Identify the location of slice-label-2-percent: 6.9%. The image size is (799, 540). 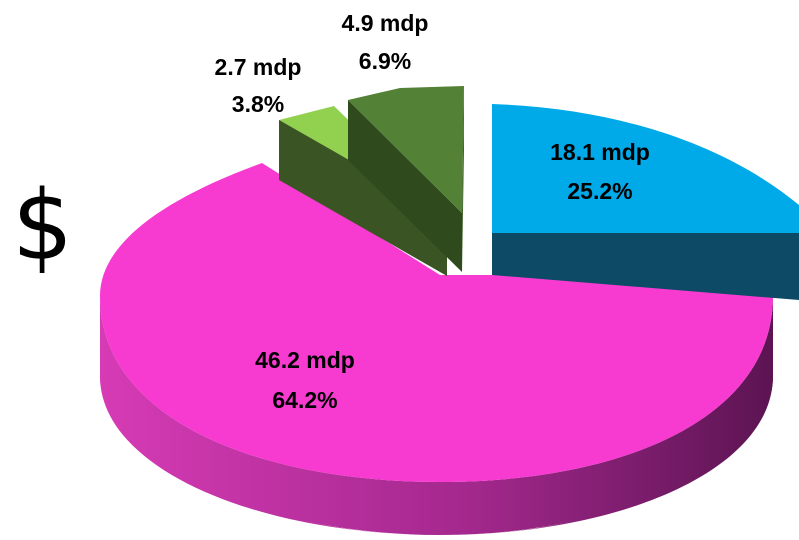
(385, 61).